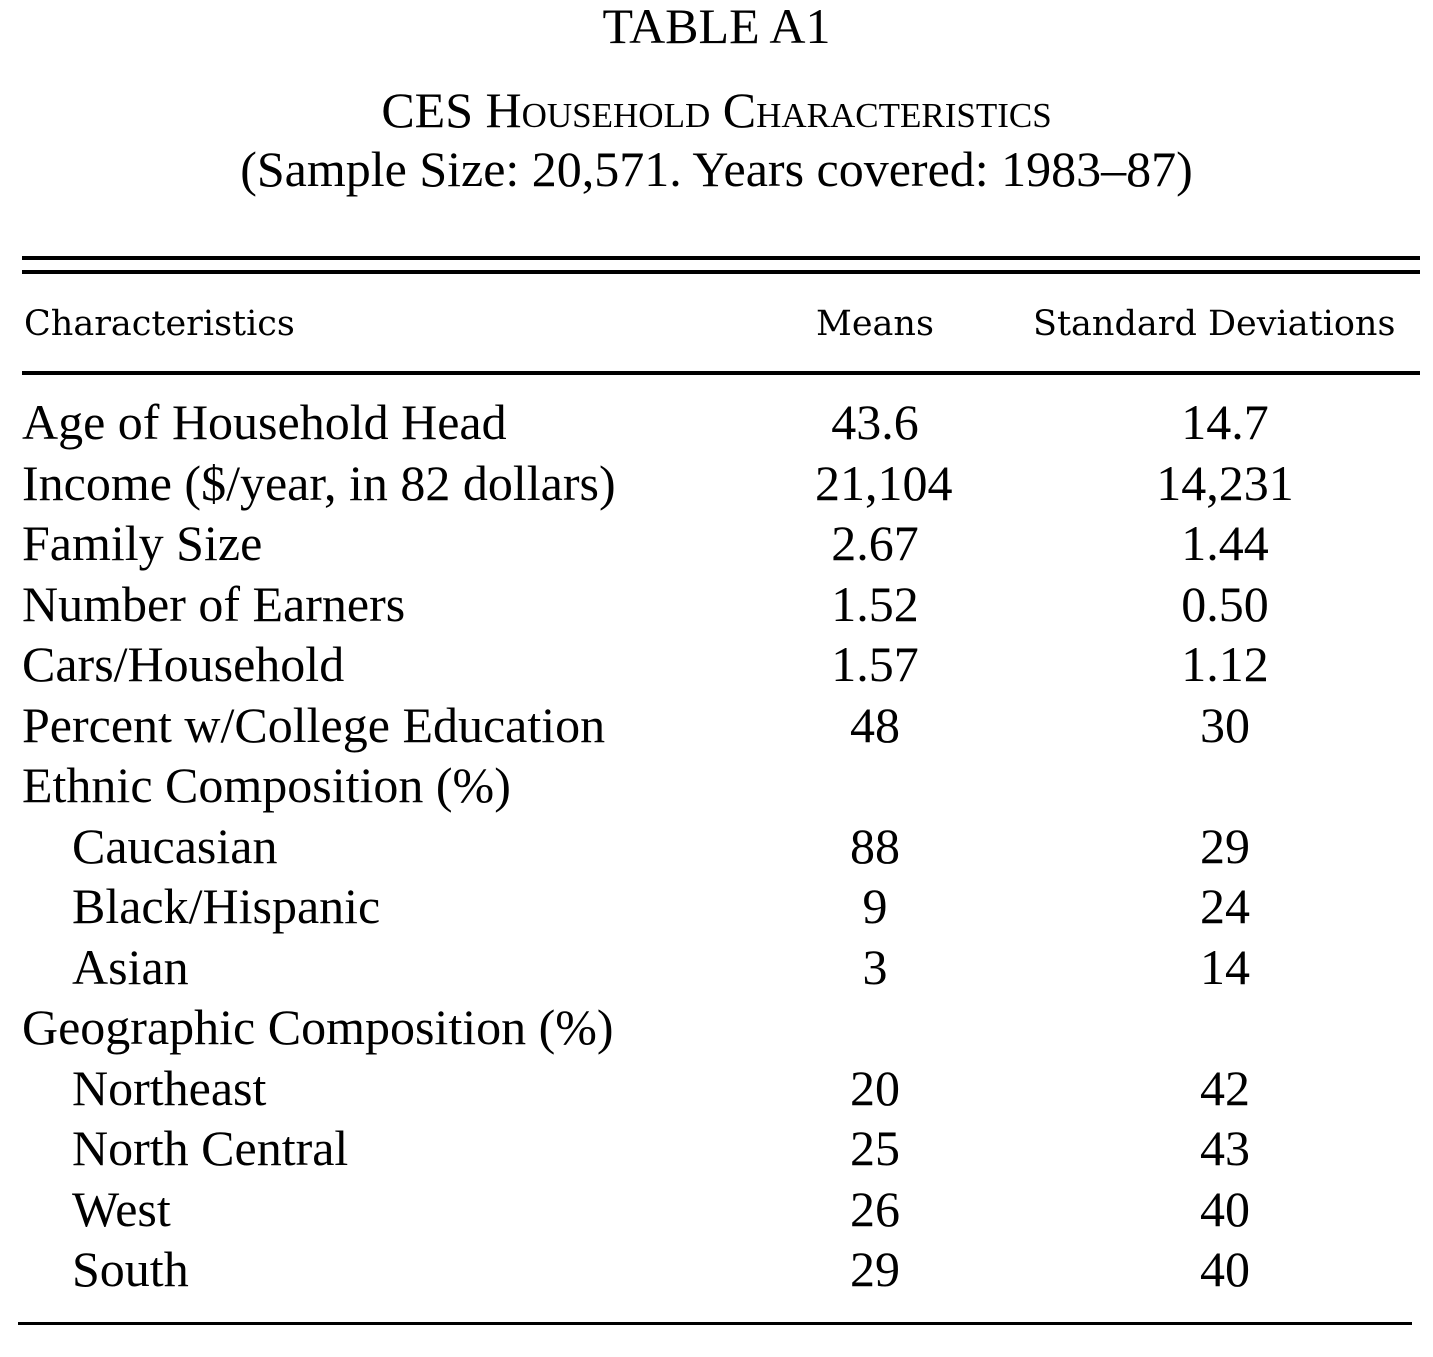  I want to click on row-standard-deviation: 14,231, so click(1225, 482).